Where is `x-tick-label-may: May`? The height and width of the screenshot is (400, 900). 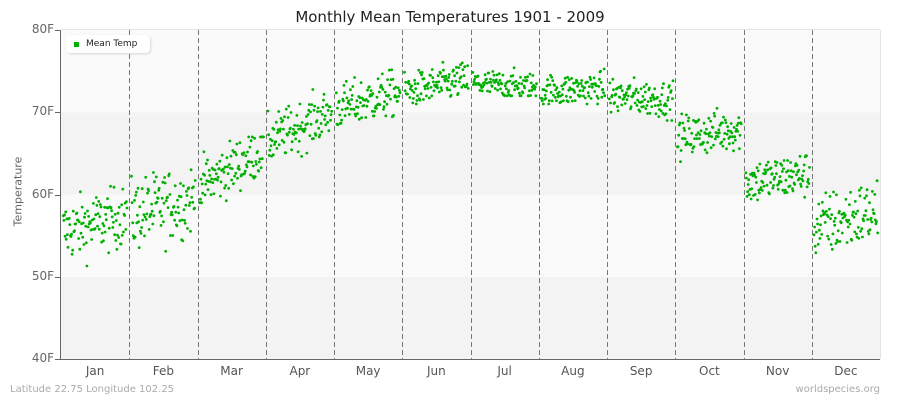
x-tick-label-may: May is located at coordinates (368, 371).